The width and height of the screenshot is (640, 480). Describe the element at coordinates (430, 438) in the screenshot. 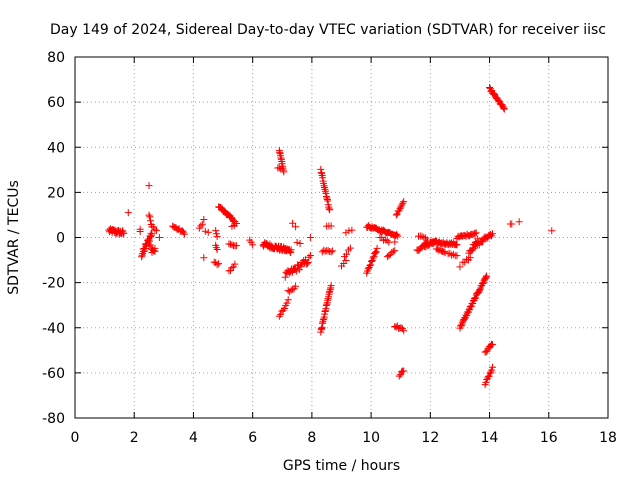

I see `x-tick-label: 12` at that location.